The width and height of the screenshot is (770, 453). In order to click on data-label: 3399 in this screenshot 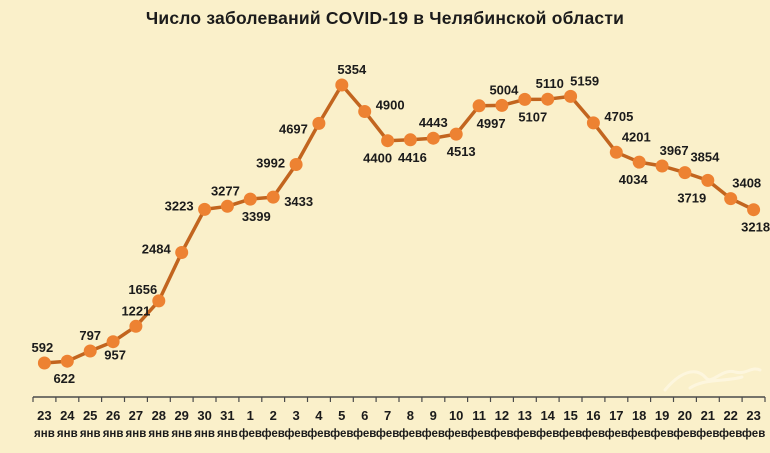, I will do `click(256, 216)`.